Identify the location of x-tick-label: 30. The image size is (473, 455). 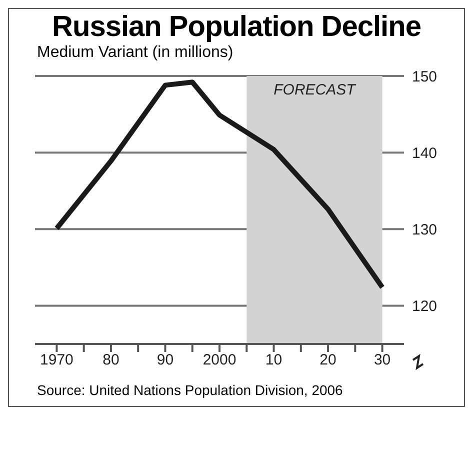
(382, 360).